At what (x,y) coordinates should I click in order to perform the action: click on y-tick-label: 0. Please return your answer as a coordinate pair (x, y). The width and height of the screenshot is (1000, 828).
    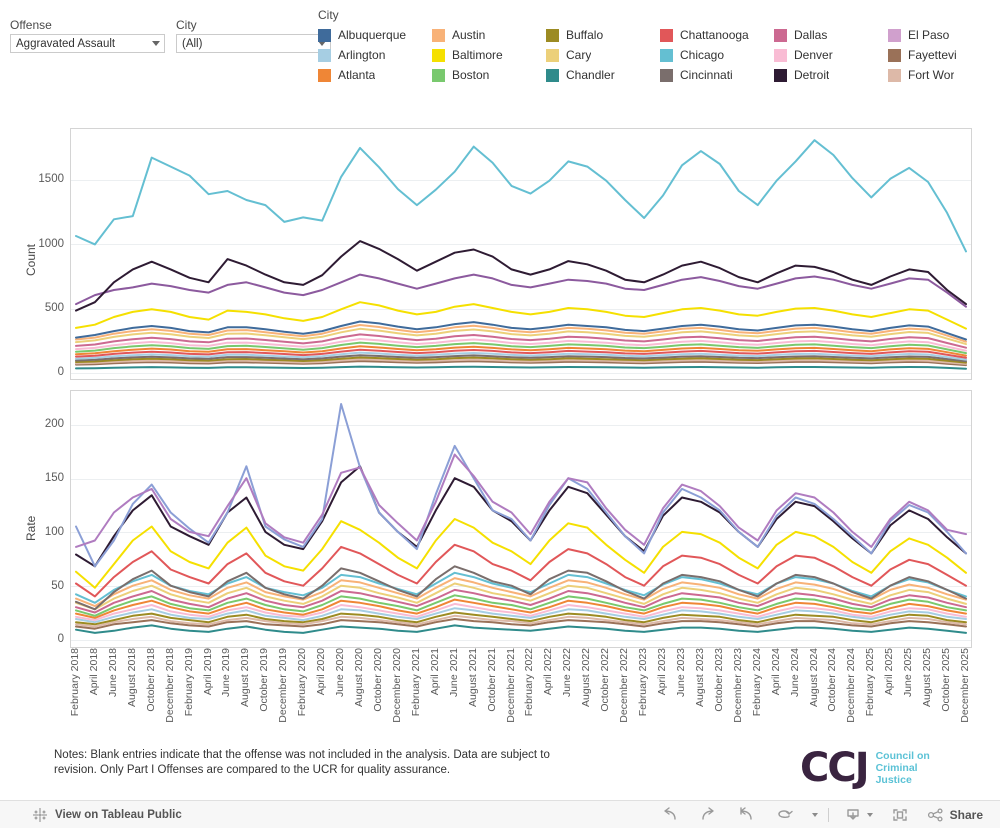
    Looking at the image, I should click on (60, 639).